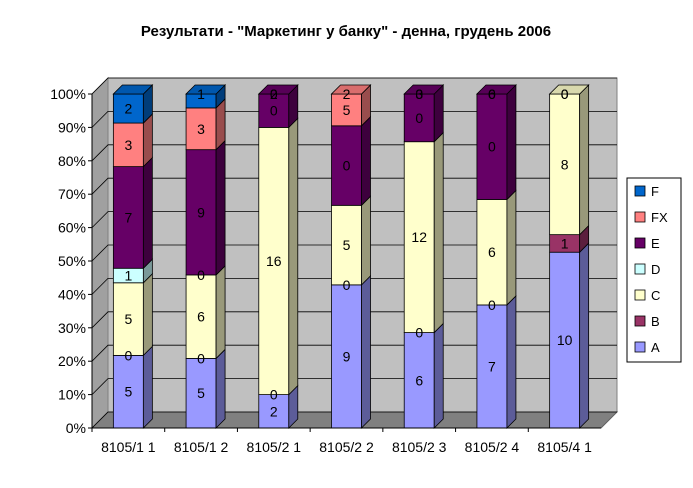  What do you see at coordinates (128, 447) in the screenshot?
I see `x-tick-label: 8105/1 1` at bounding box center [128, 447].